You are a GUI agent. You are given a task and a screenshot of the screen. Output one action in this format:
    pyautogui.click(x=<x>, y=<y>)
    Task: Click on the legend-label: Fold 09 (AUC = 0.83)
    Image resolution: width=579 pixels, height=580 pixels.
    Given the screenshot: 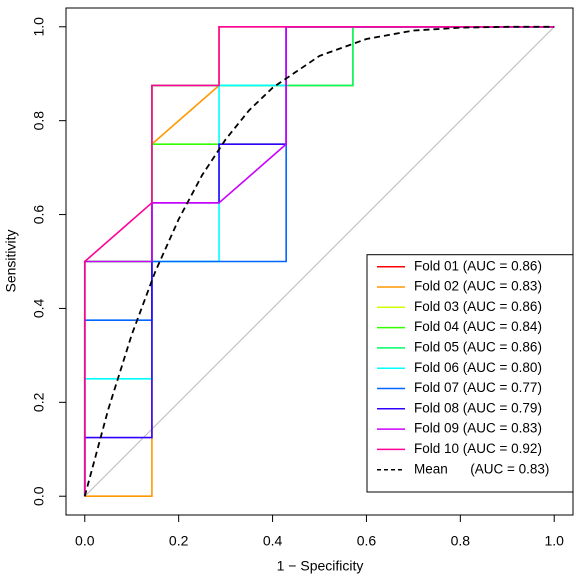 What is the action you would take?
    pyautogui.click(x=478, y=428)
    